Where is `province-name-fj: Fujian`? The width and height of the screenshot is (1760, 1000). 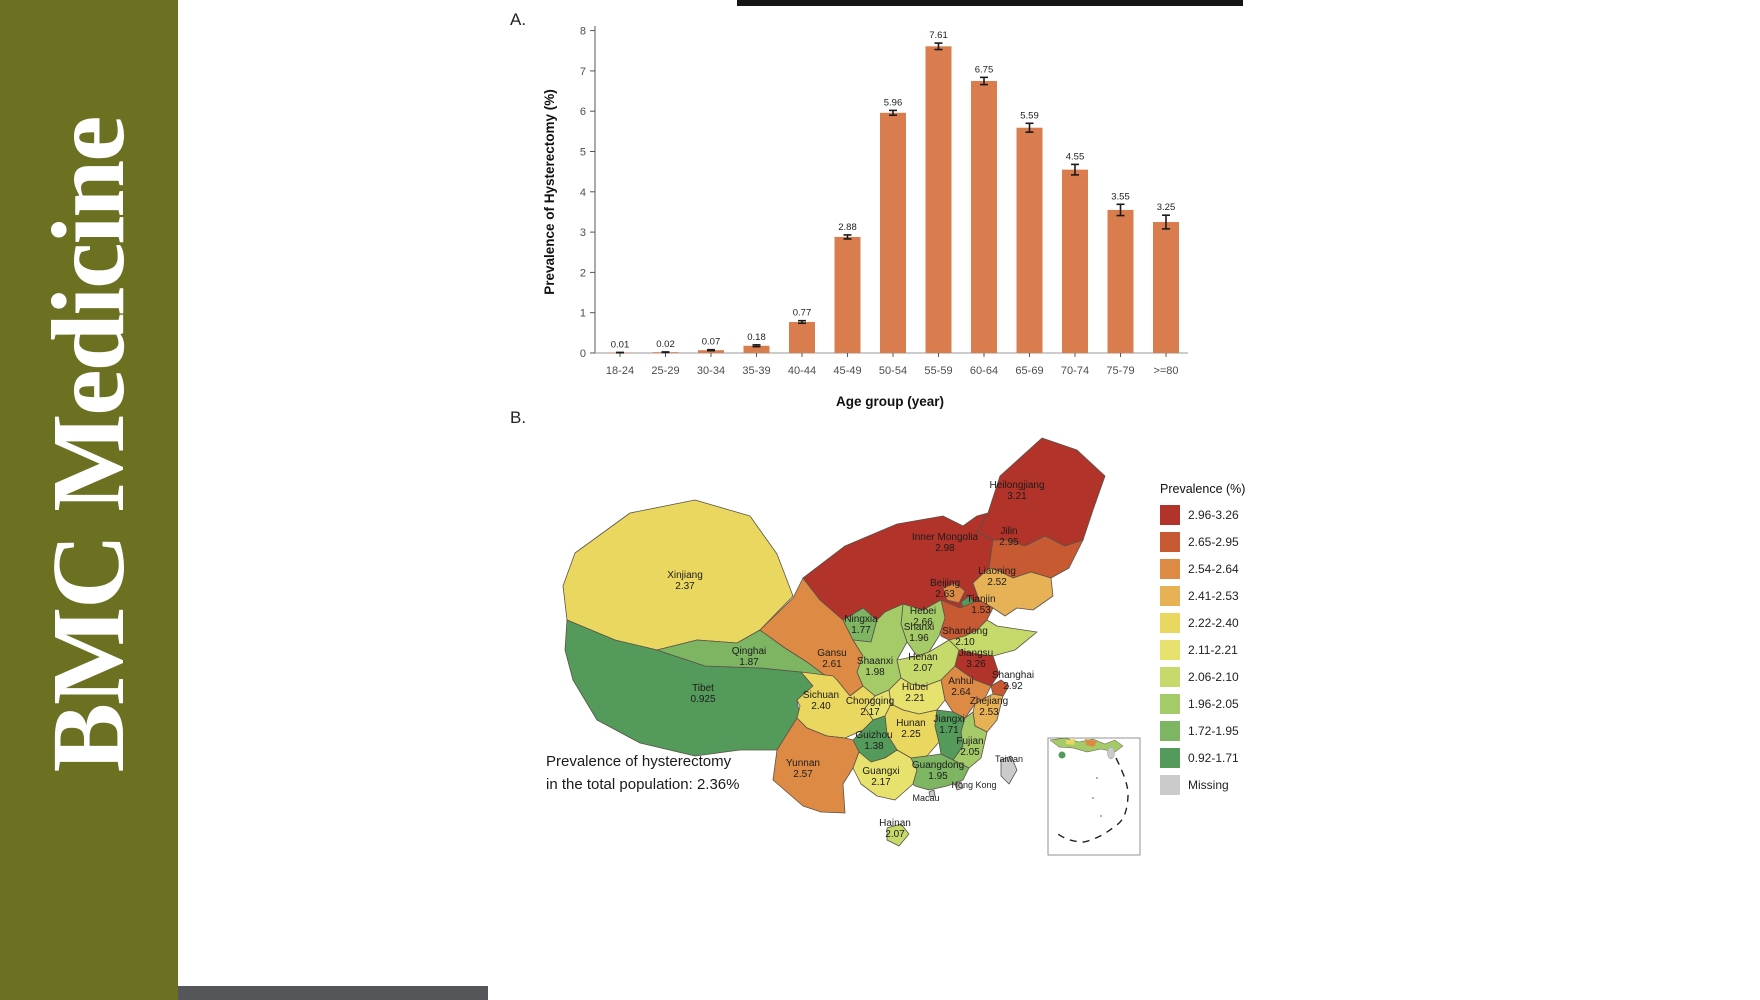 province-name-fj: Fujian is located at coordinates (969, 741).